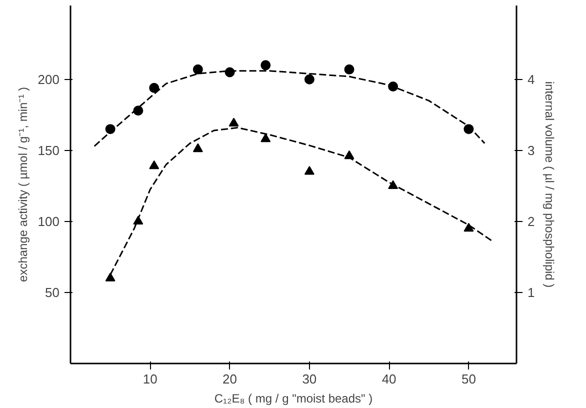  I want to click on y-tick-label: 200, so click(49, 79).